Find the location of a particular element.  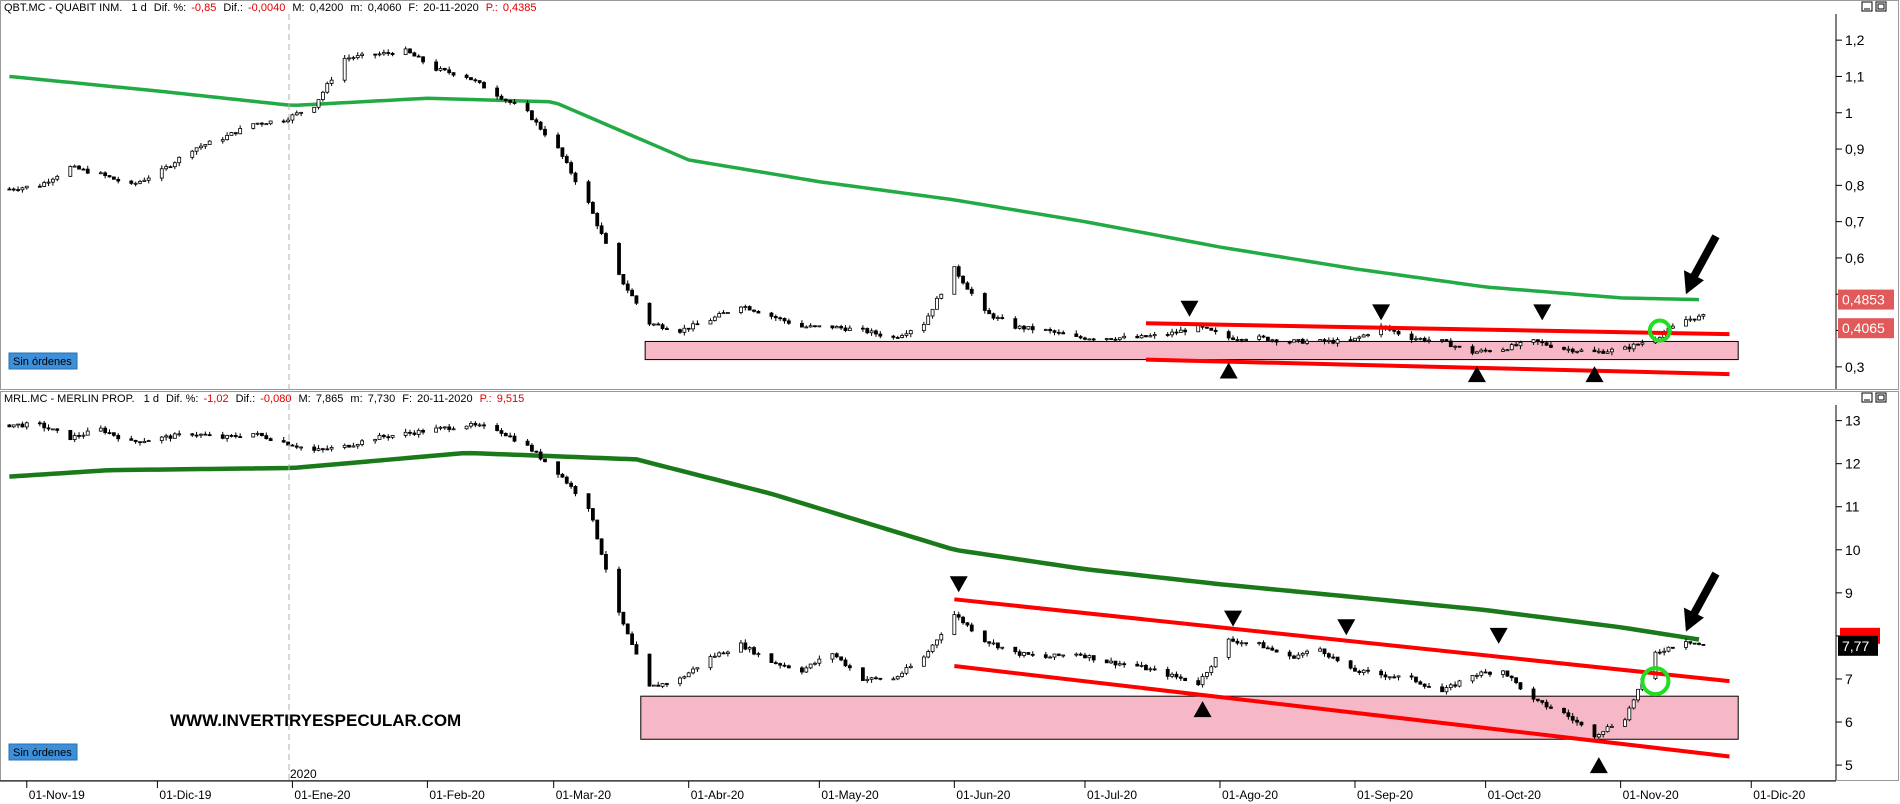

qbt-marker-down is located at coordinates (1189, 308).